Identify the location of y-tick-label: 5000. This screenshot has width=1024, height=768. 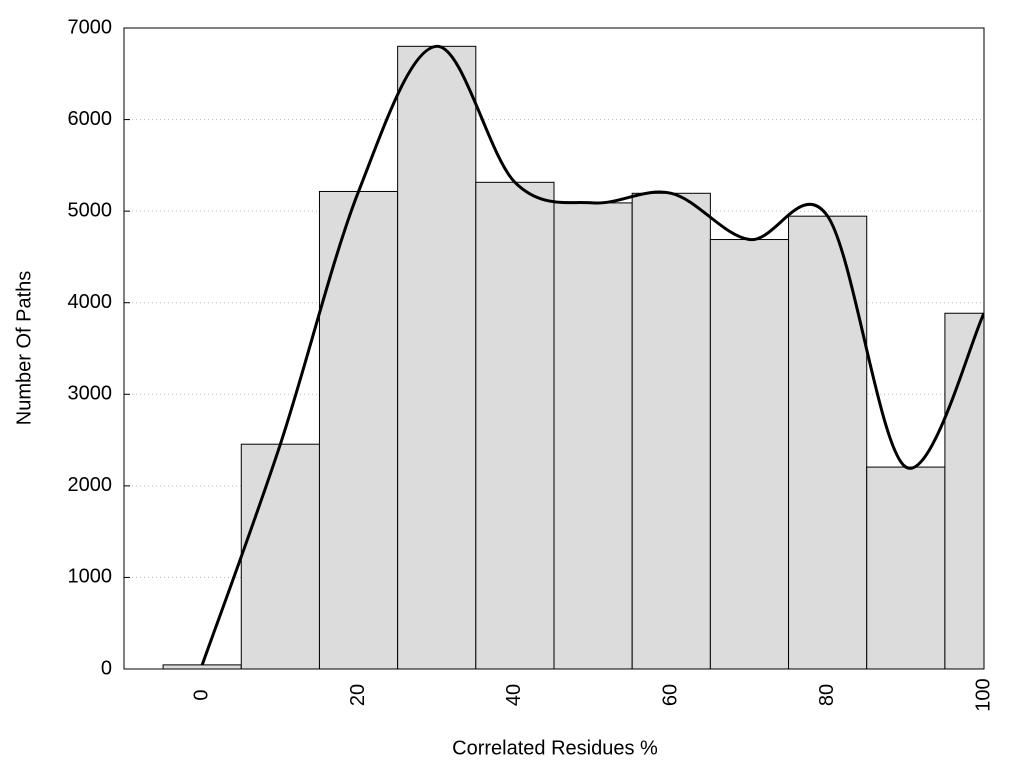
(90, 210).